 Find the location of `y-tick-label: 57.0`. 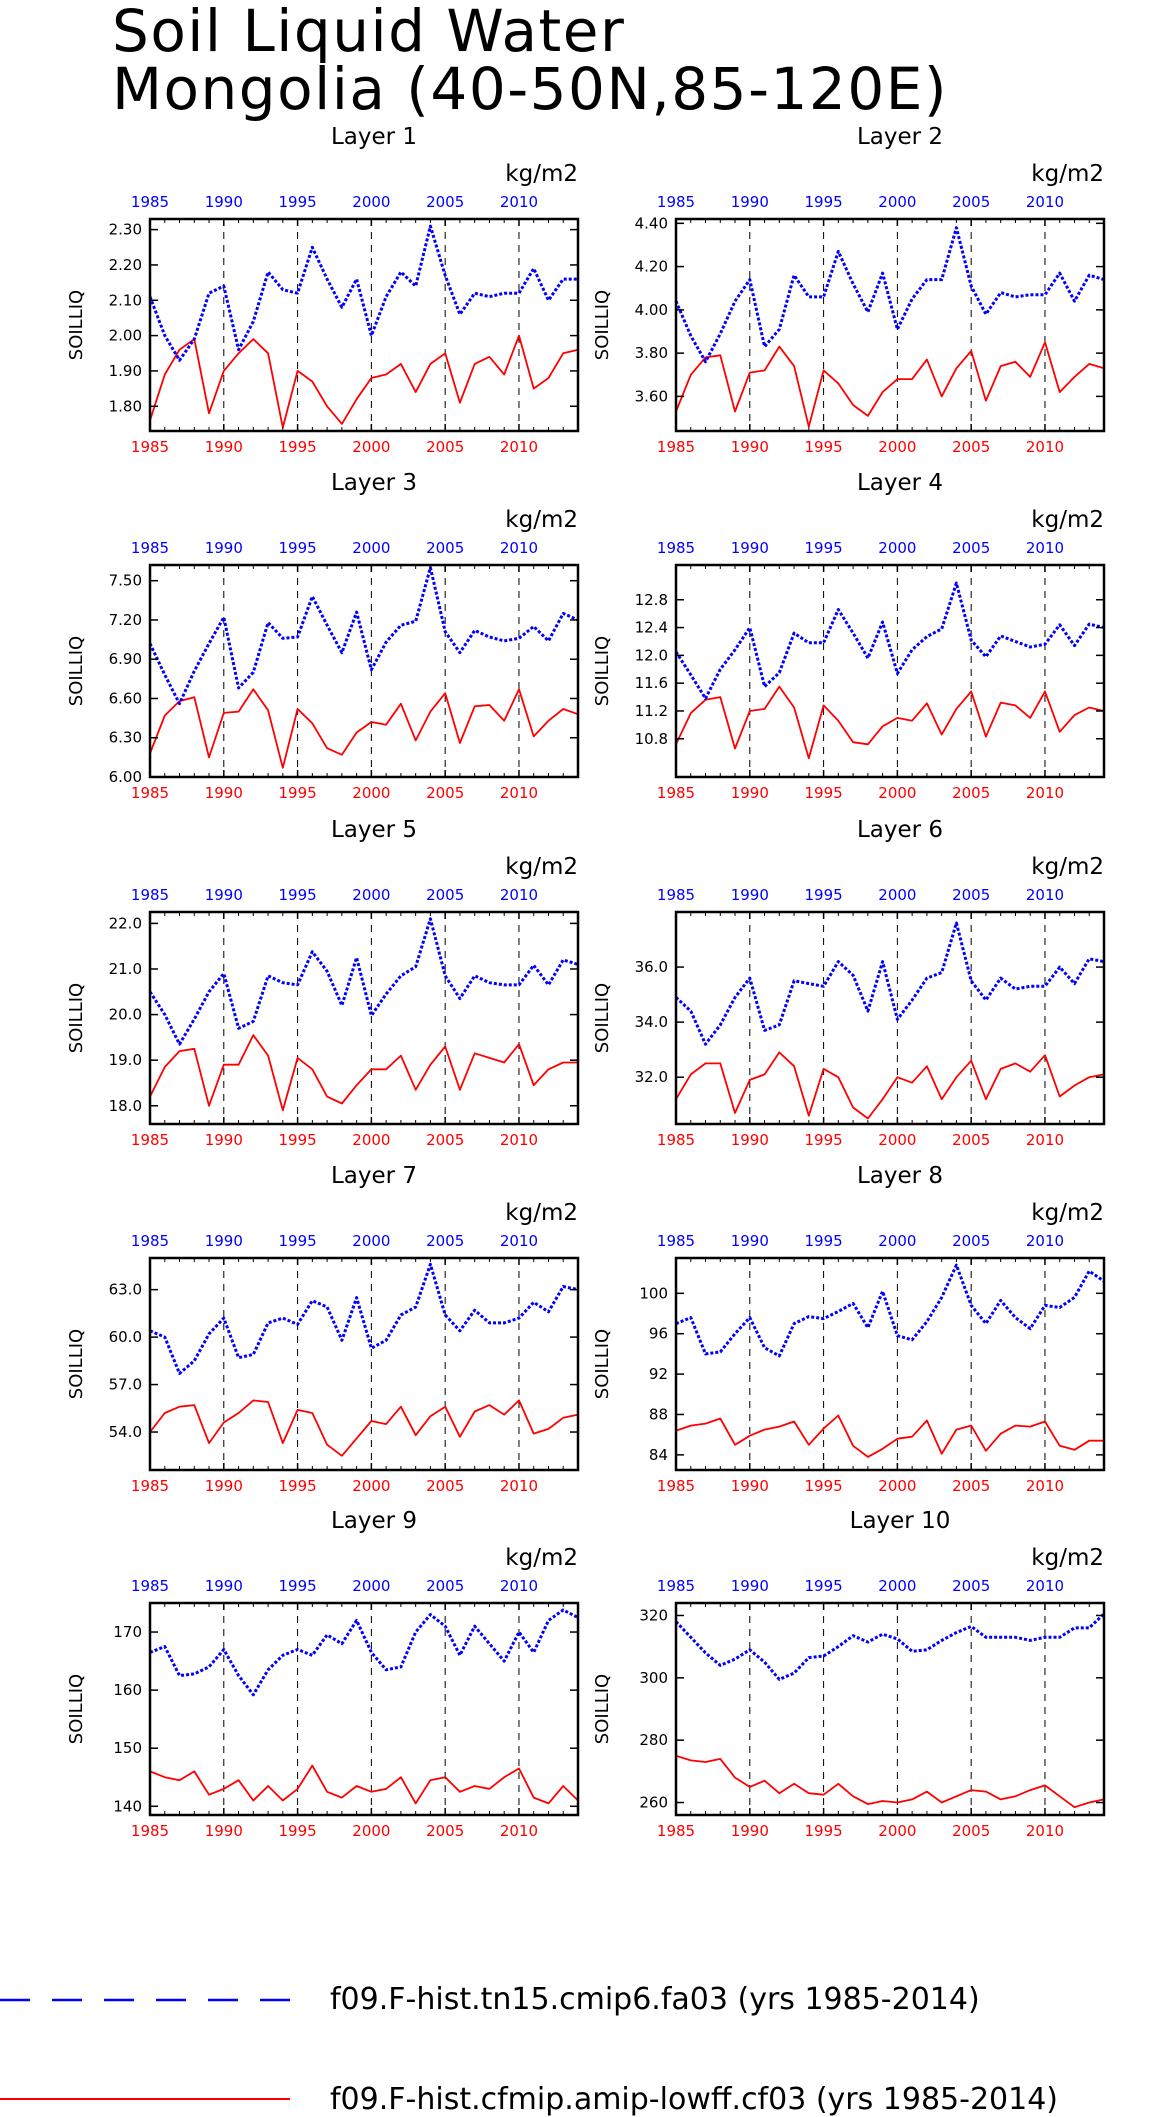

y-tick-label: 57.0 is located at coordinates (125, 1385).